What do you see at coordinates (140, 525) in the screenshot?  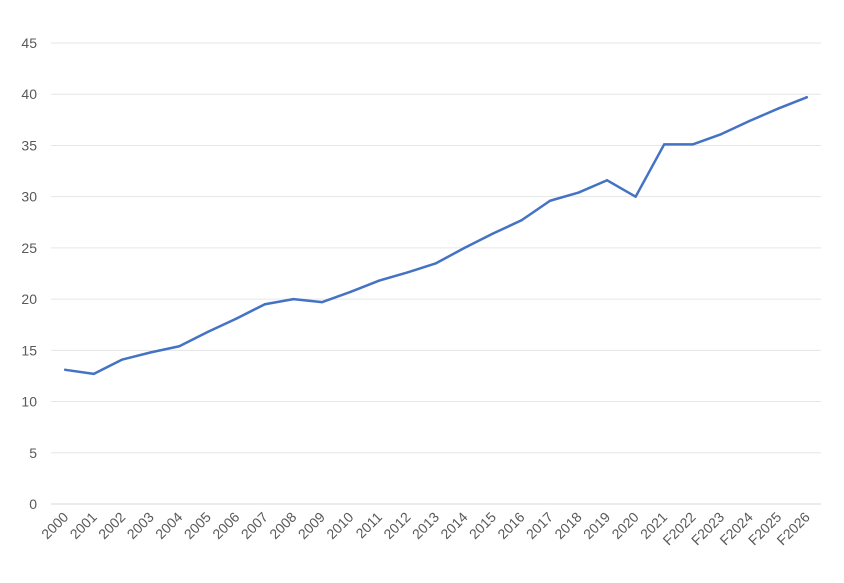 I see `x-tick-label: 2003` at bounding box center [140, 525].